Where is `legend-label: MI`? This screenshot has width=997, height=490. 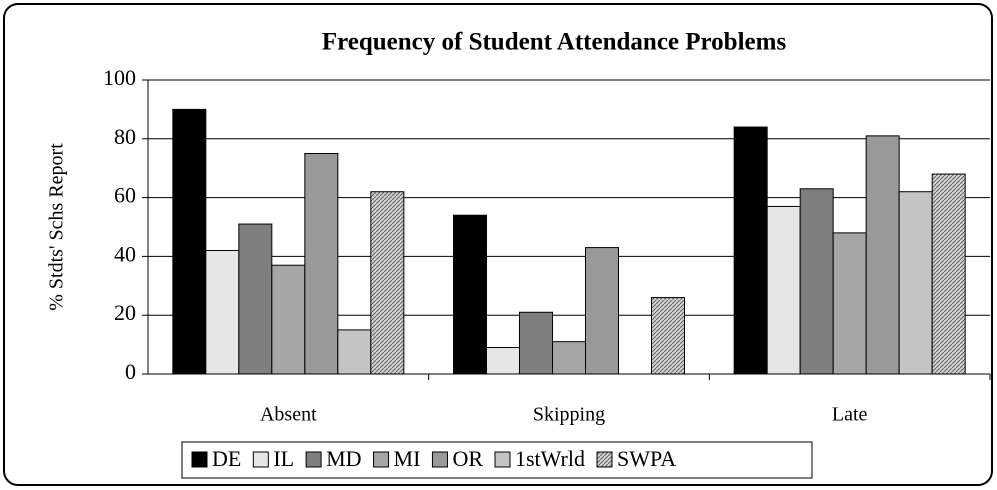
legend-label: MI is located at coordinates (407, 458).